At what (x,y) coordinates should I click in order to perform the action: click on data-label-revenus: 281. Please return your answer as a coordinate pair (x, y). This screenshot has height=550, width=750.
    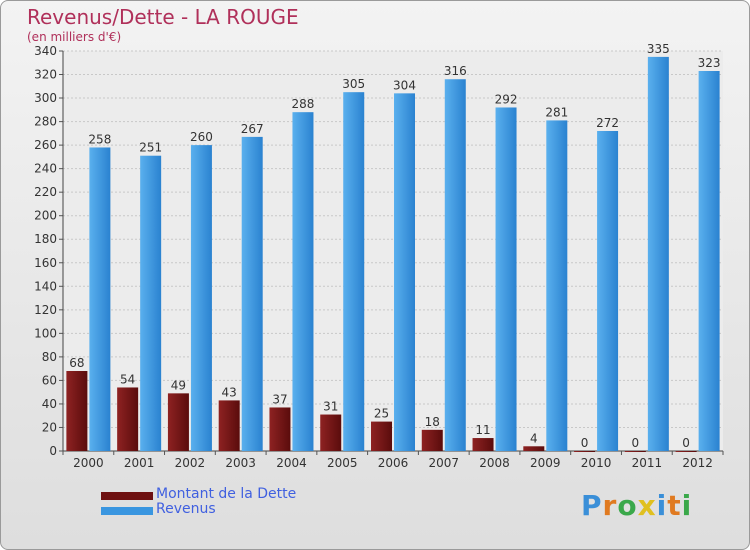
    Looking at the image, I should click on (556, 112).